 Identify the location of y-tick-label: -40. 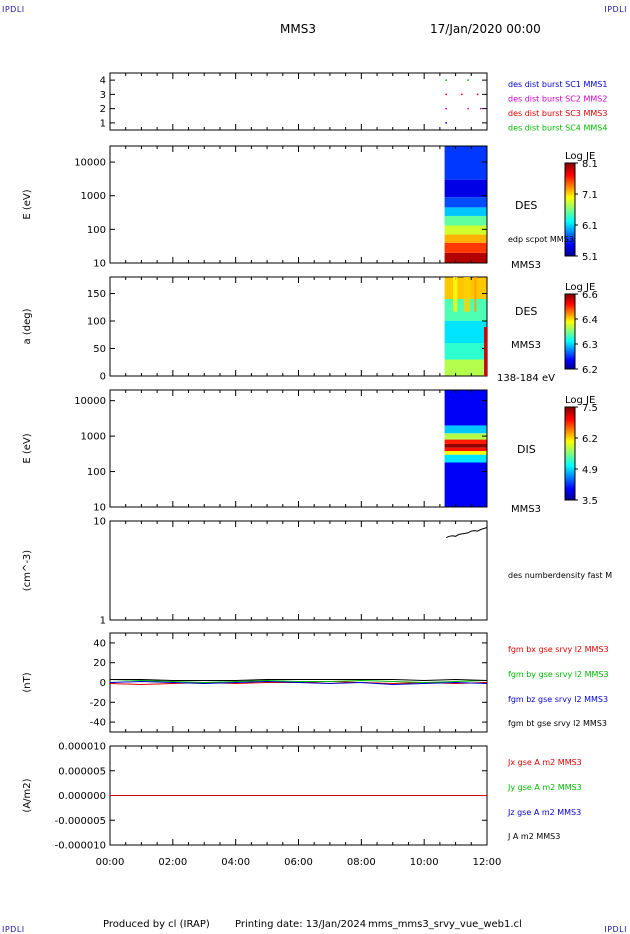
(98, 723).